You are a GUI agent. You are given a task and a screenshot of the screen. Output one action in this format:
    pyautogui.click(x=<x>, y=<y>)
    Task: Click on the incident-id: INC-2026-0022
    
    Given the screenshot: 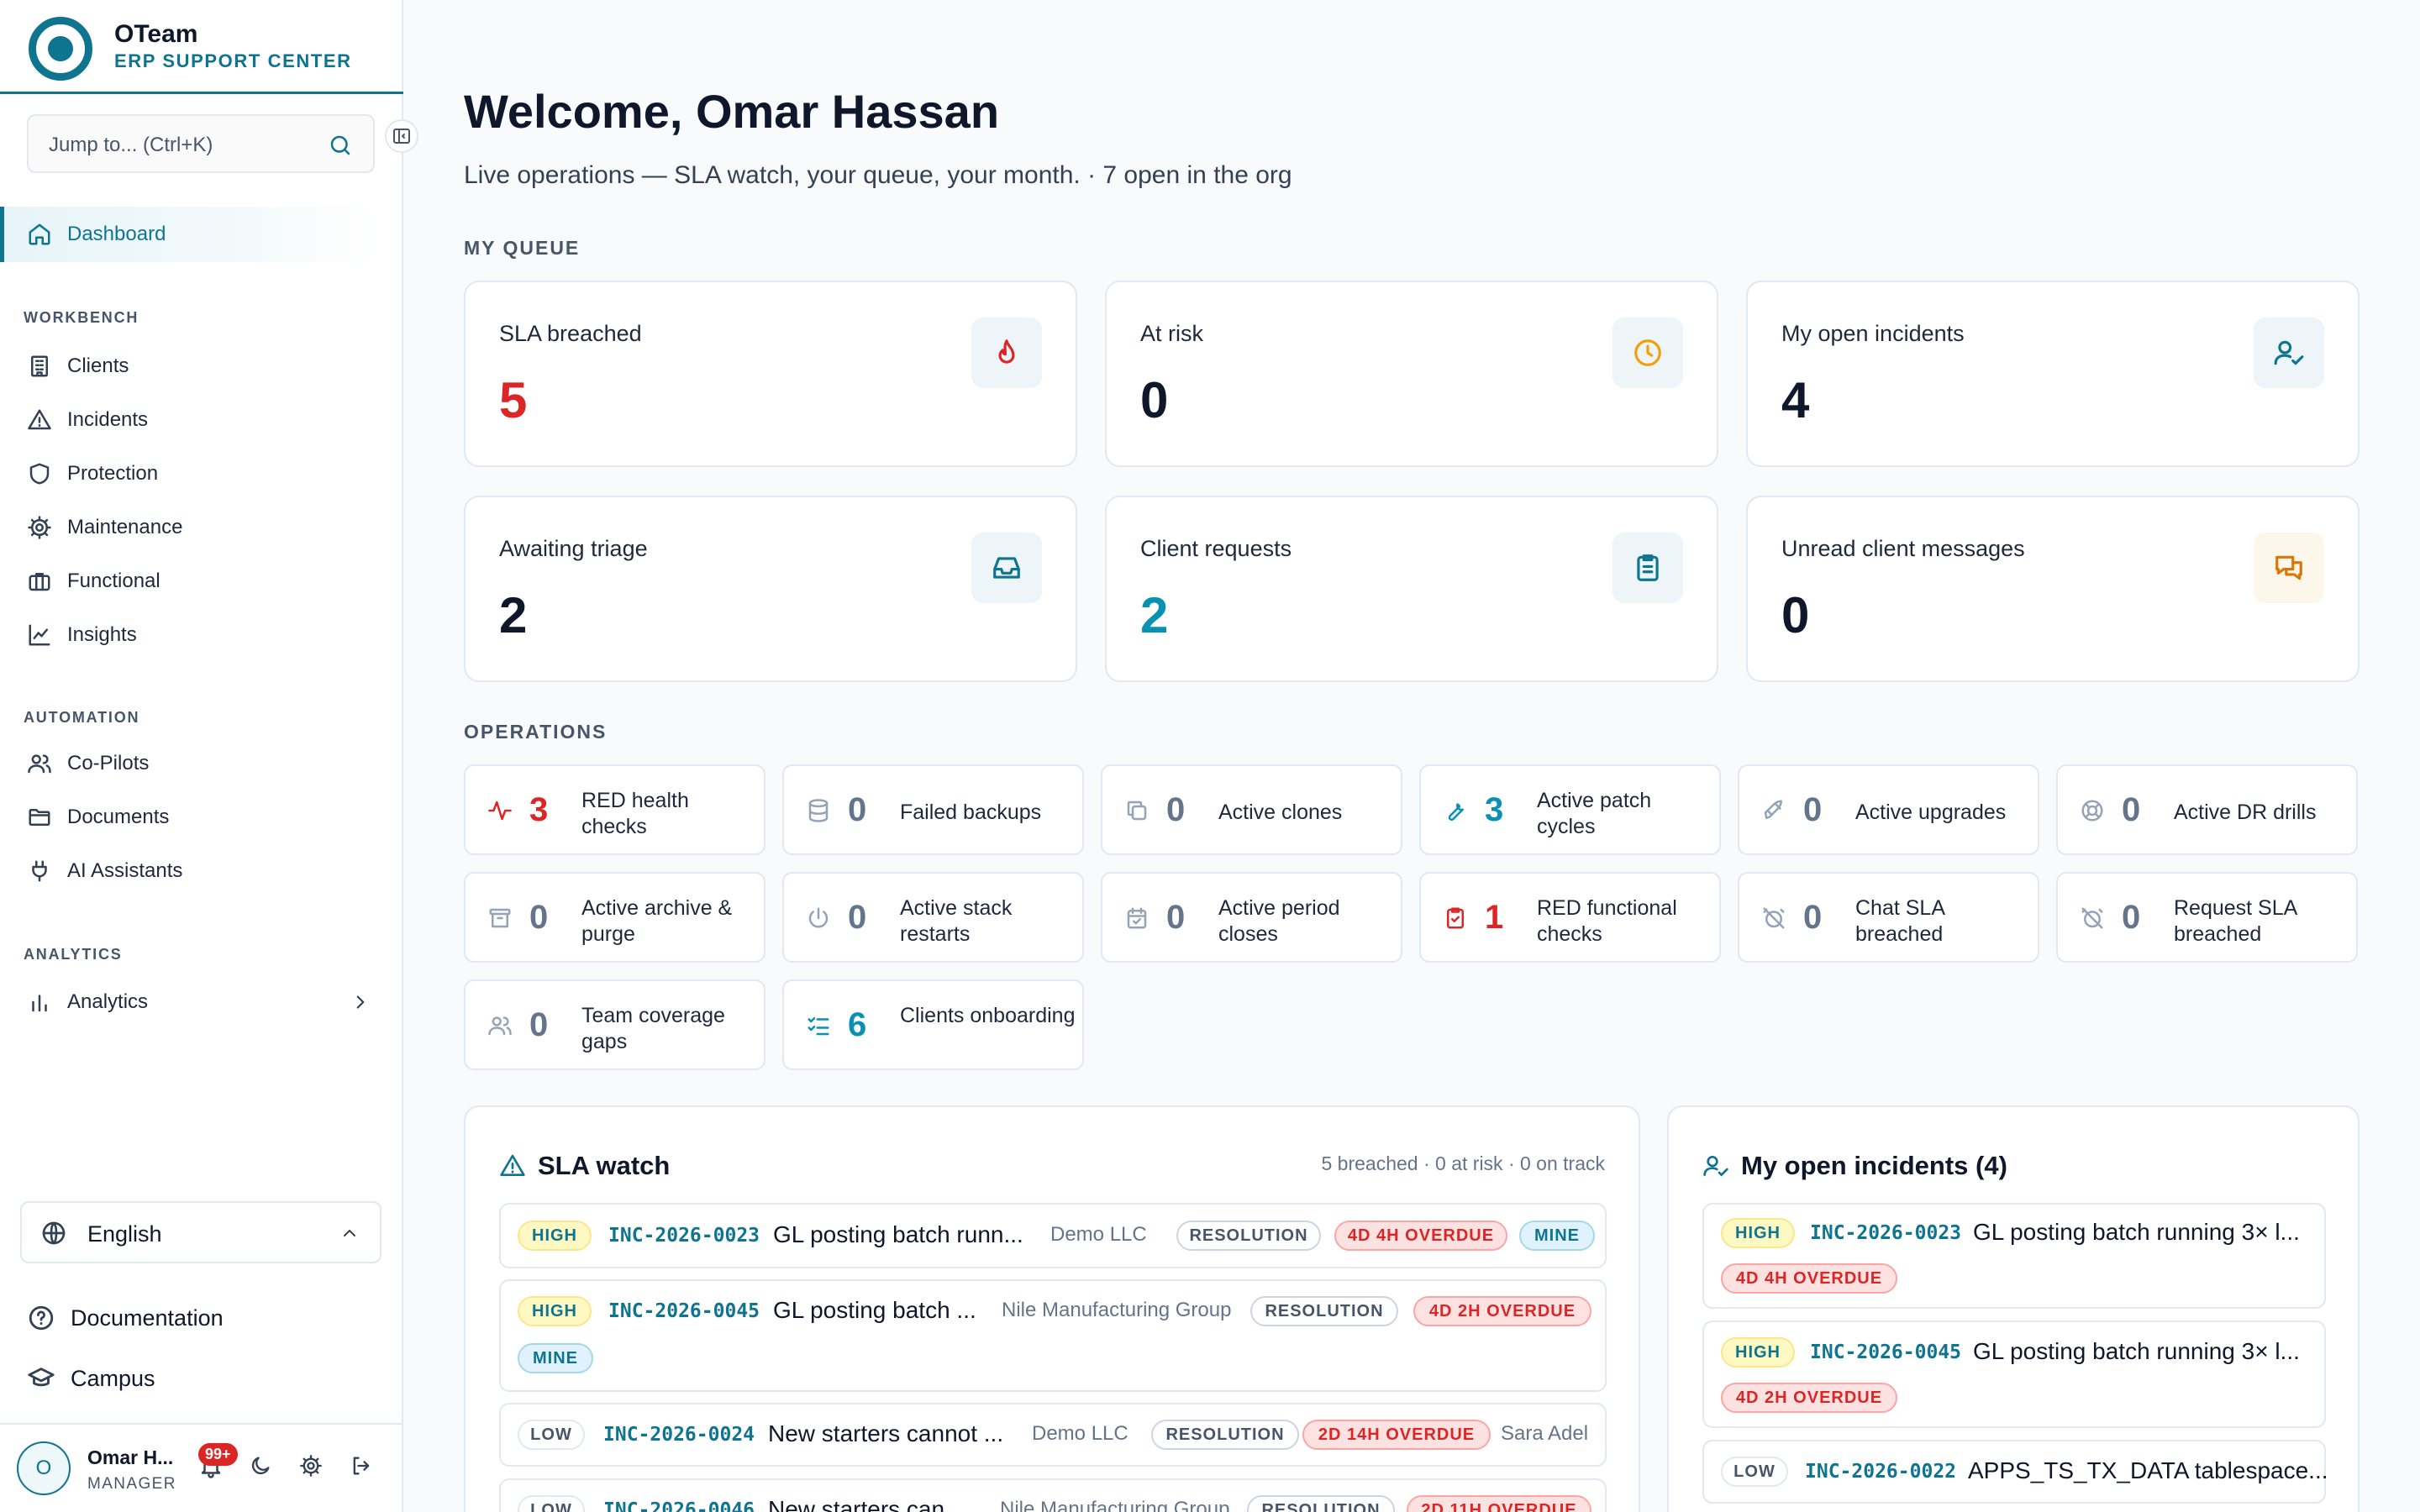 What is the action you would take?
    pyautogui.click(x=1881, y=1472)
    